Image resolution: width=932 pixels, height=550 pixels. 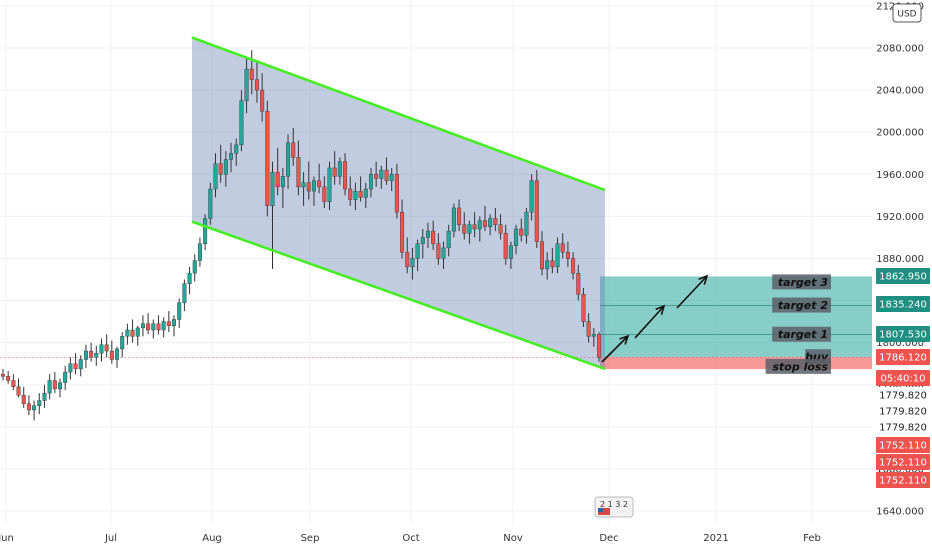 What do you see at coordinates (310, 538) in the screenshot?
I see `time-tick-sep: Sep` at bounding box center [310, 538].